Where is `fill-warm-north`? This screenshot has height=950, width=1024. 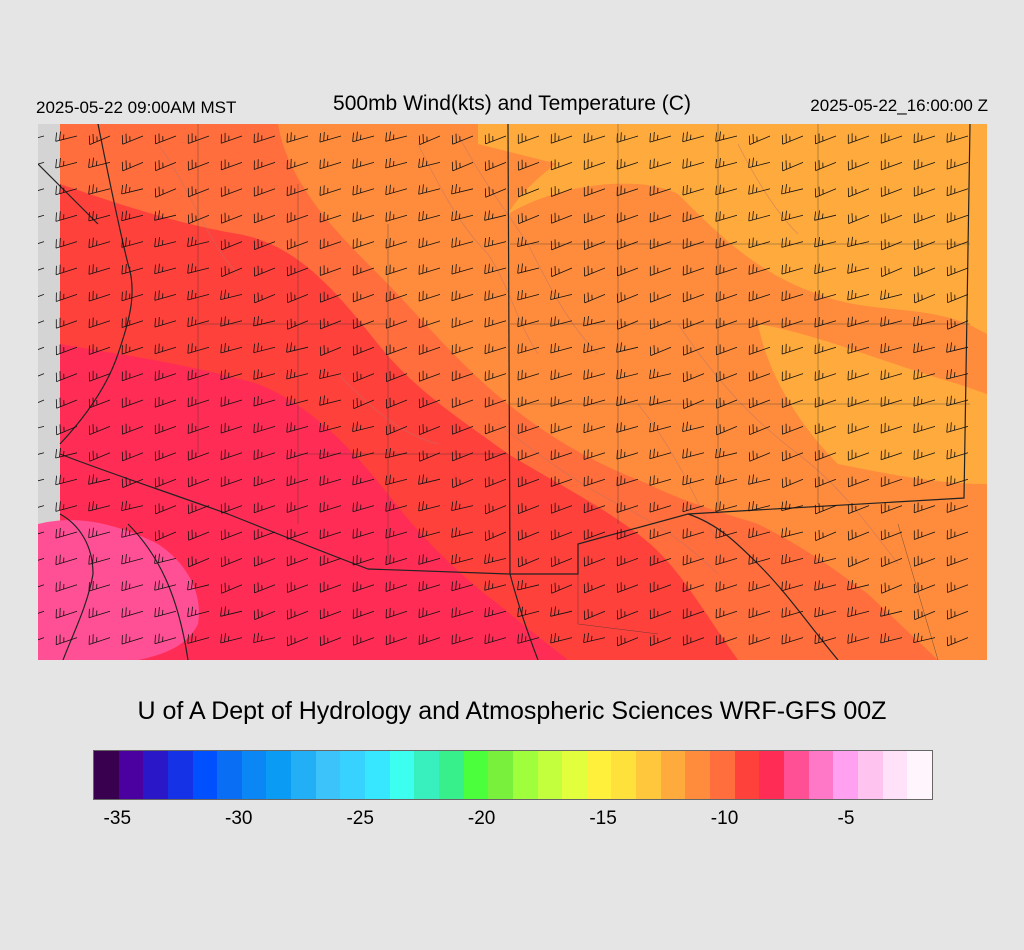 fill-warm-north is located at coordinates (732, 164).